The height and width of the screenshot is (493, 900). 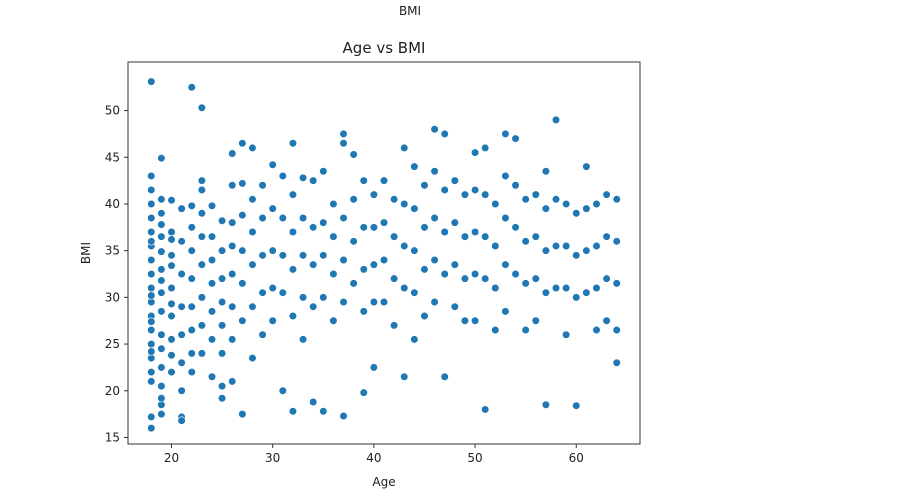 What do you see at coordinates (576, 458) in the screenshot?
I see `x-tick-label: 60` at bounding box center [576, 458].